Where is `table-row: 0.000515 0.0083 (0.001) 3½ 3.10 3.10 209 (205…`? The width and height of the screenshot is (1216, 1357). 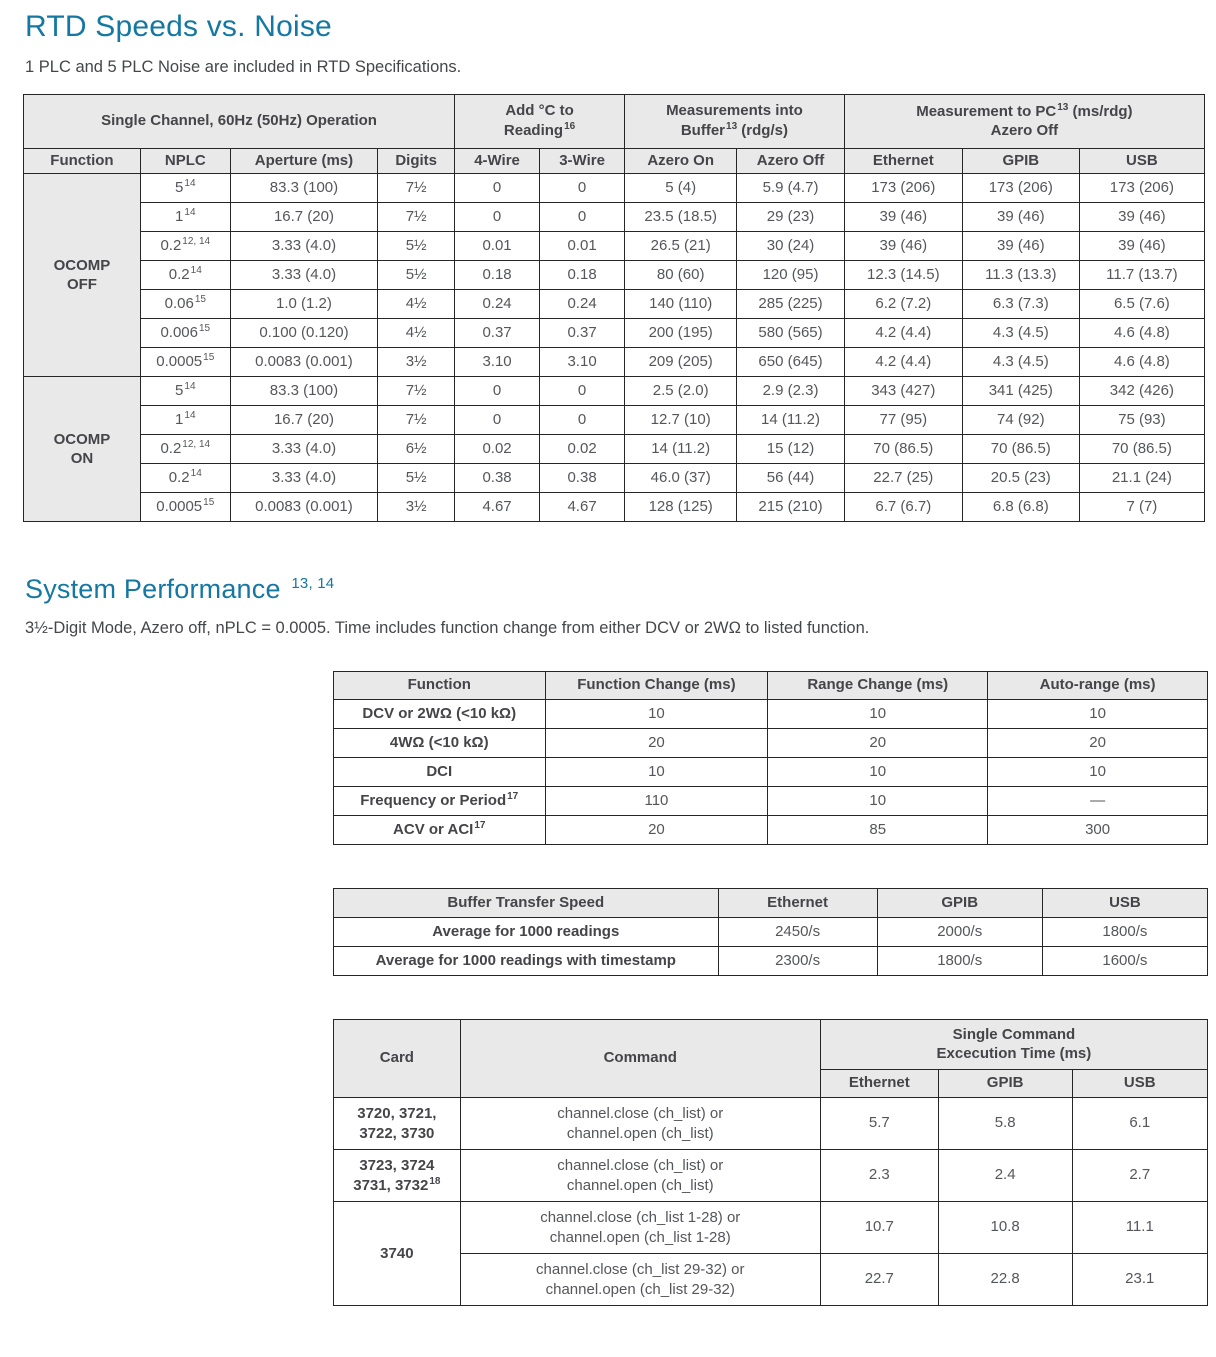 table-row: 0.000515 0.0083 (0.001) 3½ 3.10 3.10 209 (205… is located at coordinates (615, 362).